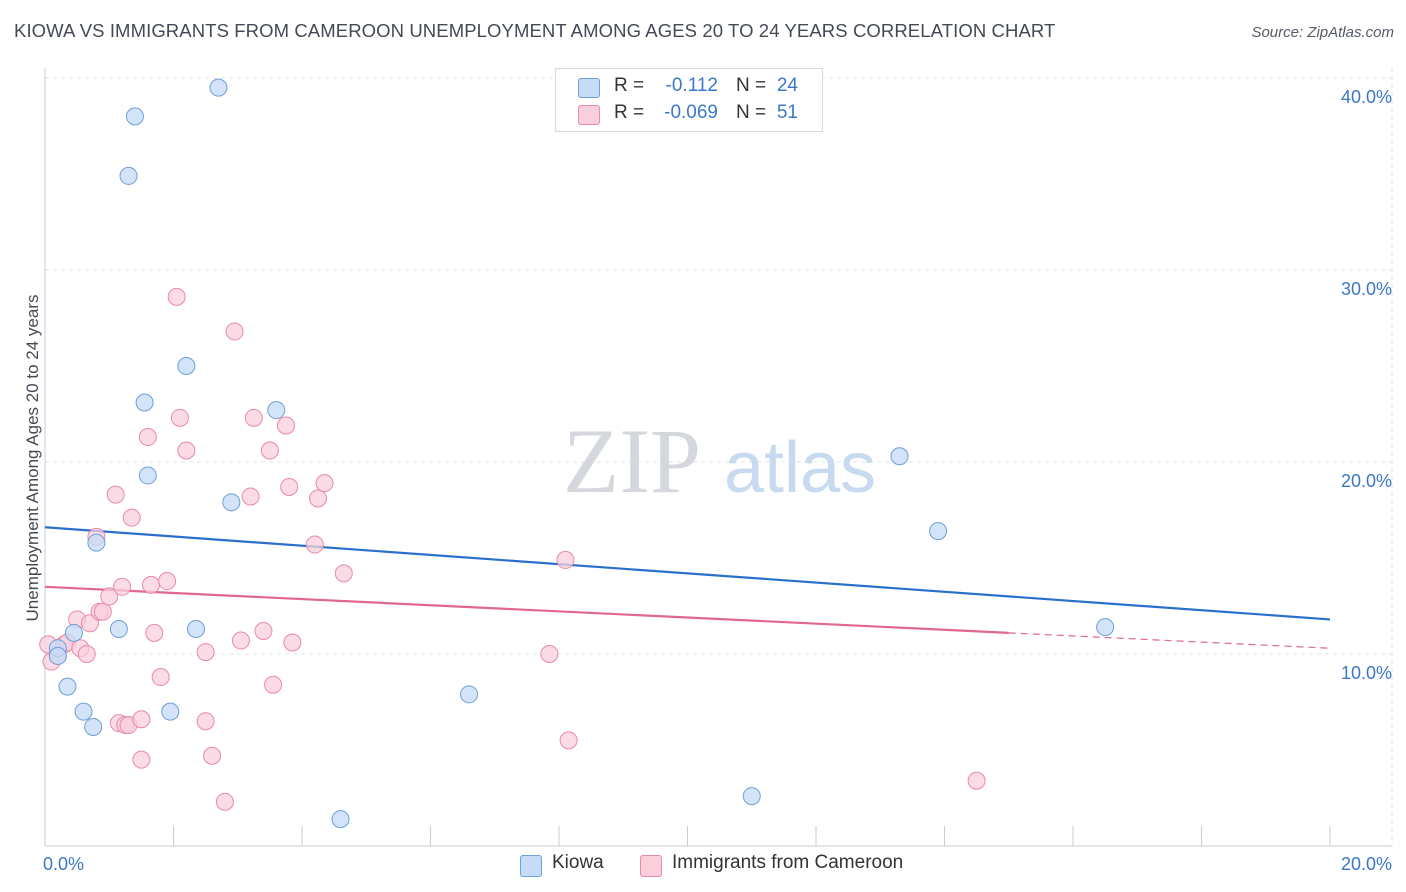  I want to click on cameroon-swatch, so click(589, 115).